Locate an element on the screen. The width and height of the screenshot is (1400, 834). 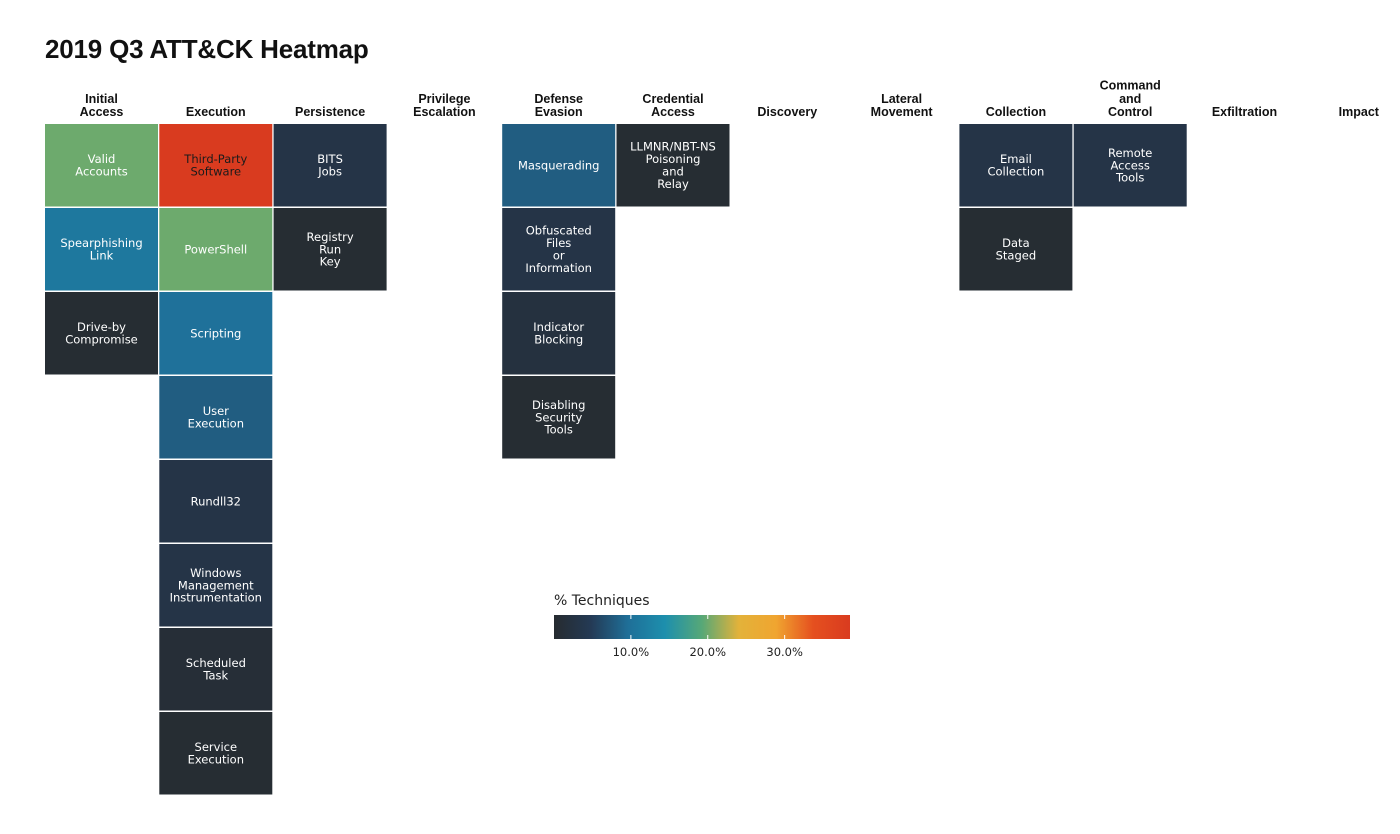
tactic-header-collection: Collection is located at coordinates (1016, 112).